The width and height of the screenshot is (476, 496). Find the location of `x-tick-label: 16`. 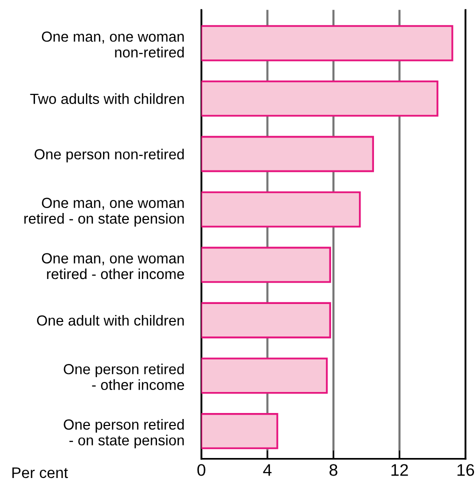

x-tick-label: 16 is located at coordinates (466, 470).